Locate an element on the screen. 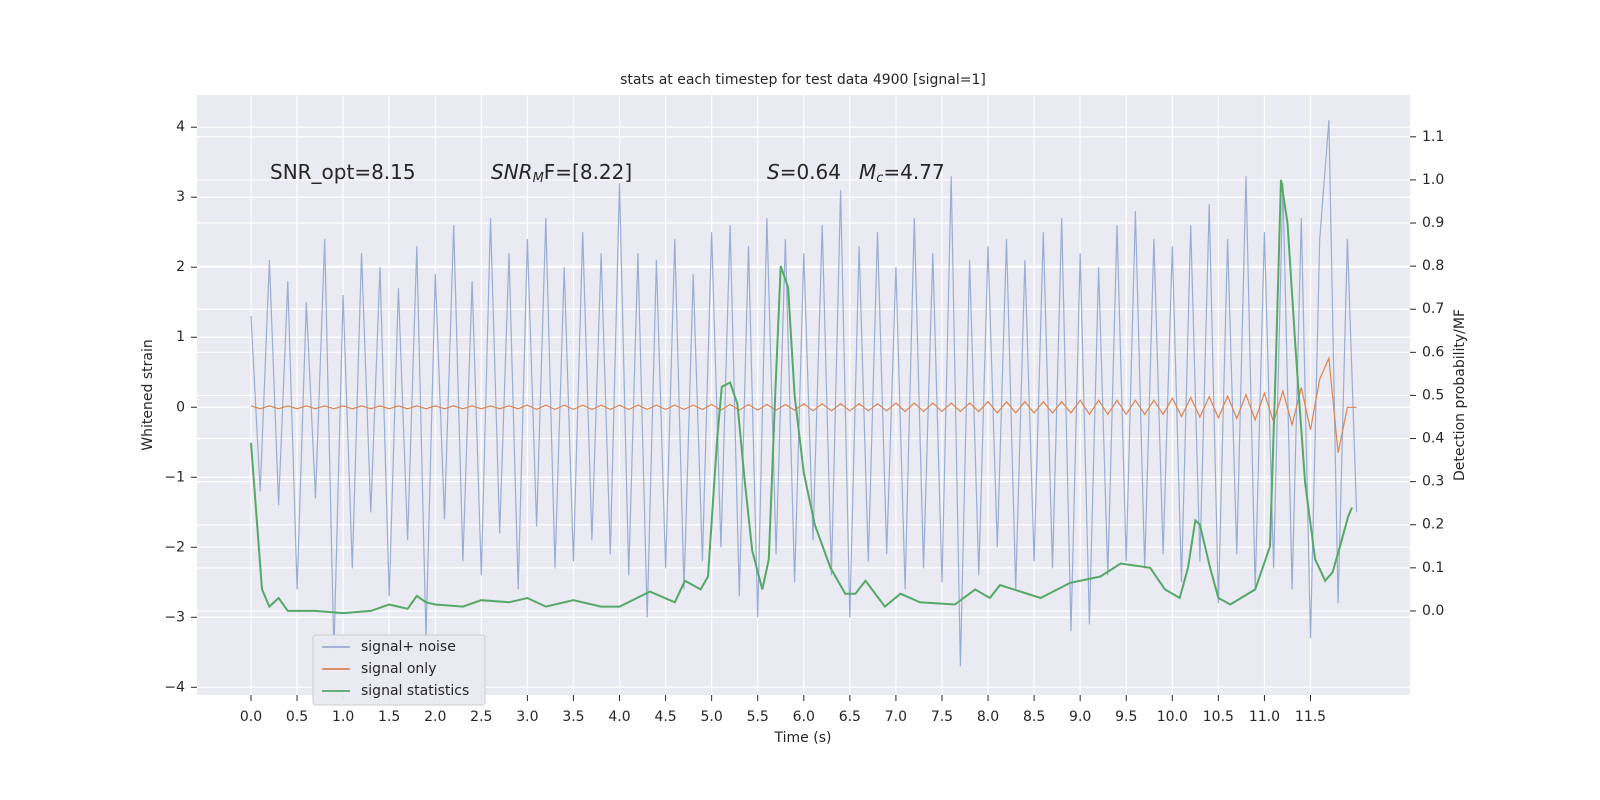 The width and height of the screenshot is (1600, 800). x-axis-label: Time (s) is located at coordinates (803, 738).